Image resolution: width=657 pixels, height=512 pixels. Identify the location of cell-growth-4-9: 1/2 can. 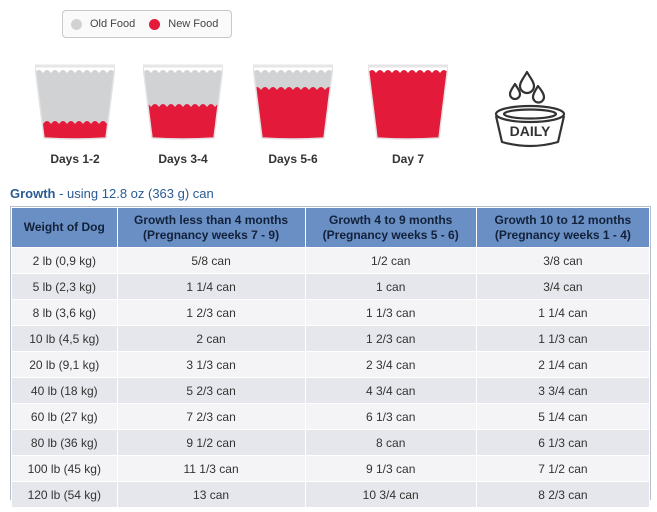
(390, 260).